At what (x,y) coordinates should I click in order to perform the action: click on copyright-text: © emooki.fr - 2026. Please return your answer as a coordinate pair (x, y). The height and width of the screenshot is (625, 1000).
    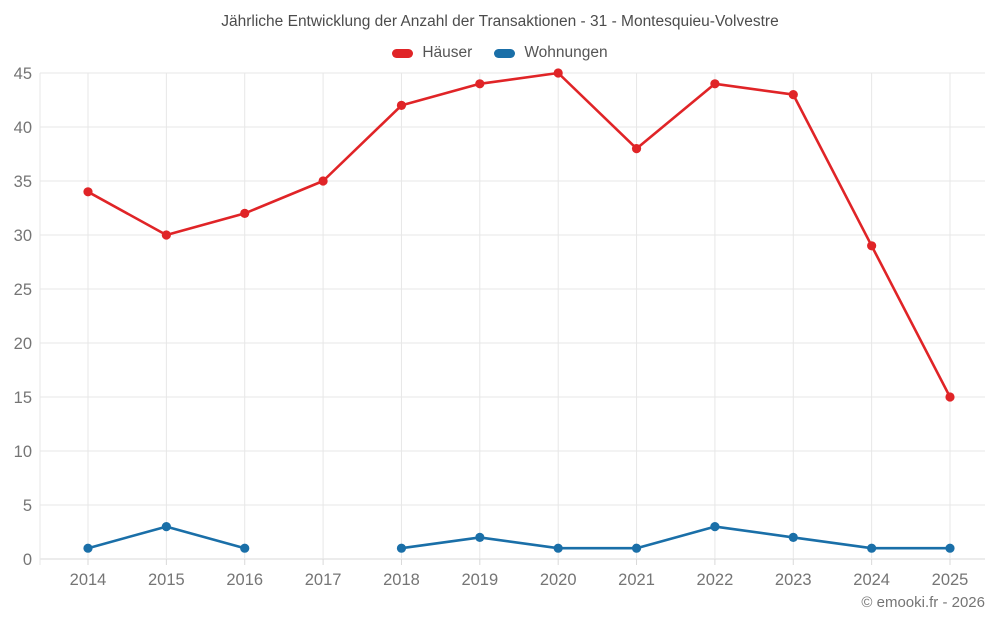
    Looking at the image, I should click on (923, 602).